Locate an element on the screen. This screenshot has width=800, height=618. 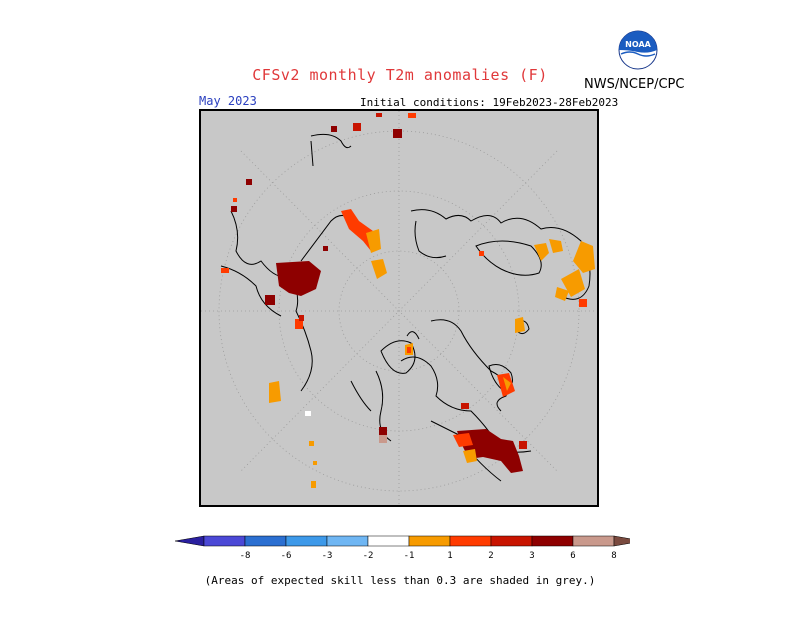
initial-conditions: Initial conditions: 19Feb2023-28Feb2023 is located at coordinates (489, 102).